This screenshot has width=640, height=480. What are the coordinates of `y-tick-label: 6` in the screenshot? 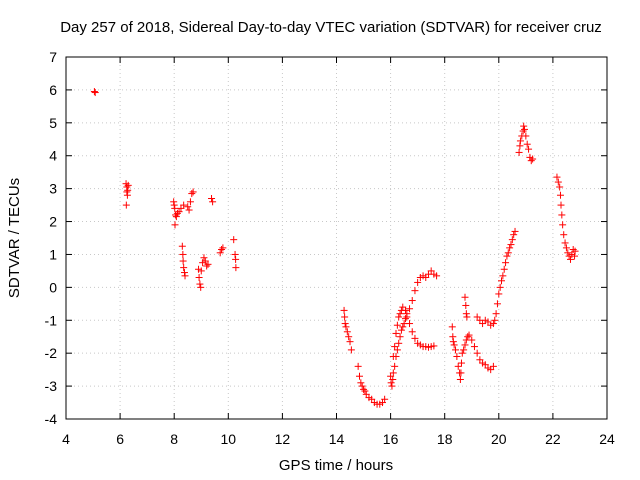 It's located at (53, 90).